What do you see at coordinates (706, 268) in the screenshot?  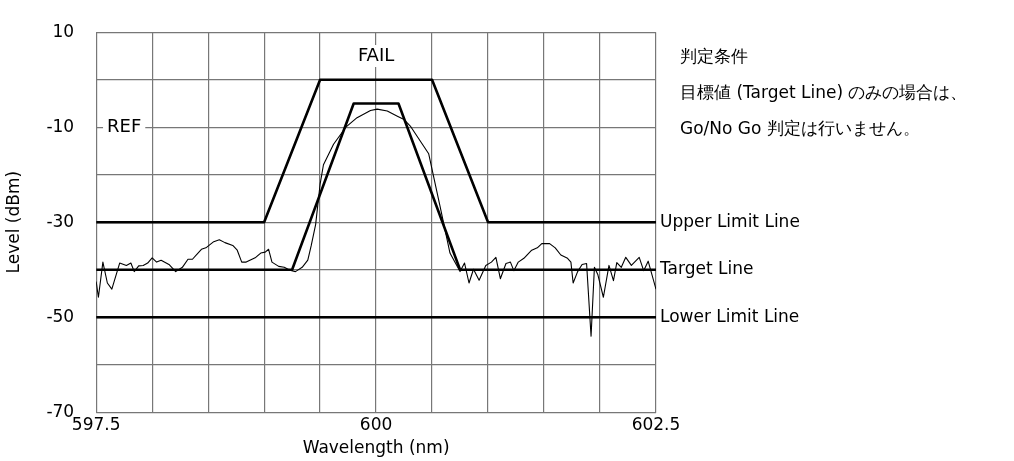 I see `series-label: Target Line` at bounding box center [706, 268].